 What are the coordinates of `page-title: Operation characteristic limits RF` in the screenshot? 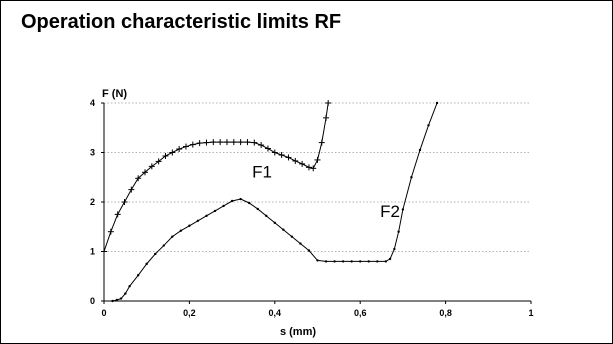 It's located at (181, 22).